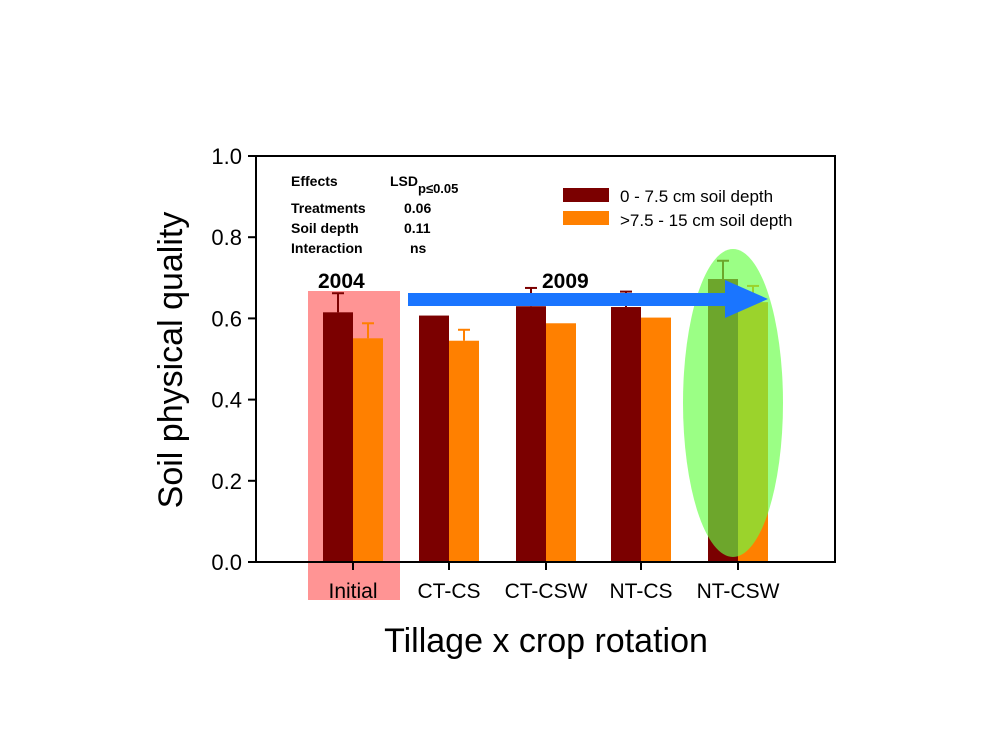  I want to click on effects-row-label: Interaction, so click(327, 248).